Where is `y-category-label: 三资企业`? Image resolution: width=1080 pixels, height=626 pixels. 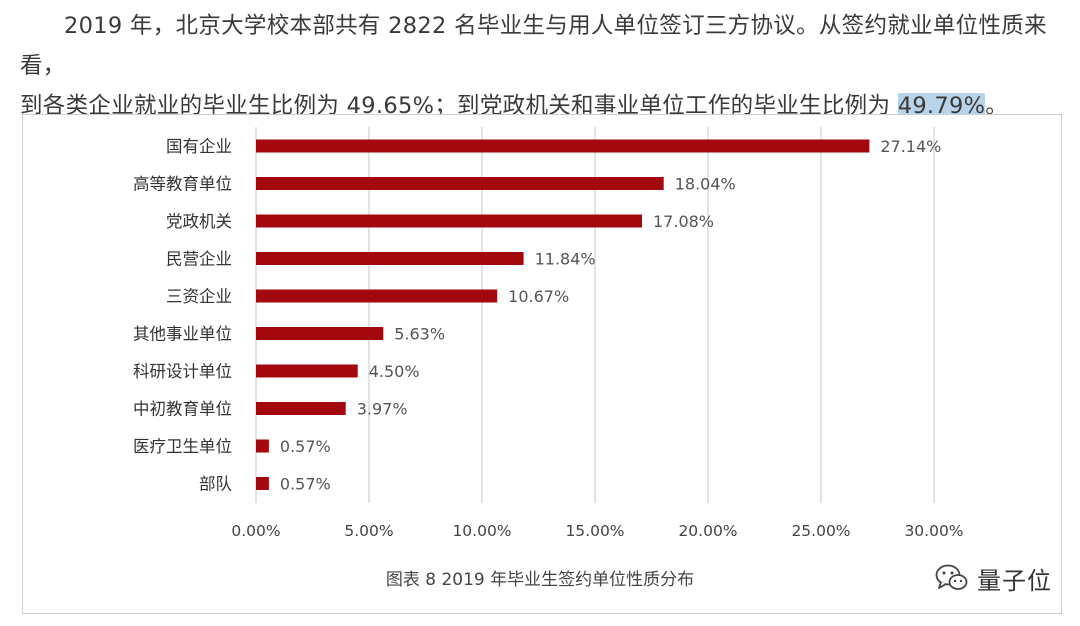 y-category-label: 三资企业 is located at coordinates (199, 296).